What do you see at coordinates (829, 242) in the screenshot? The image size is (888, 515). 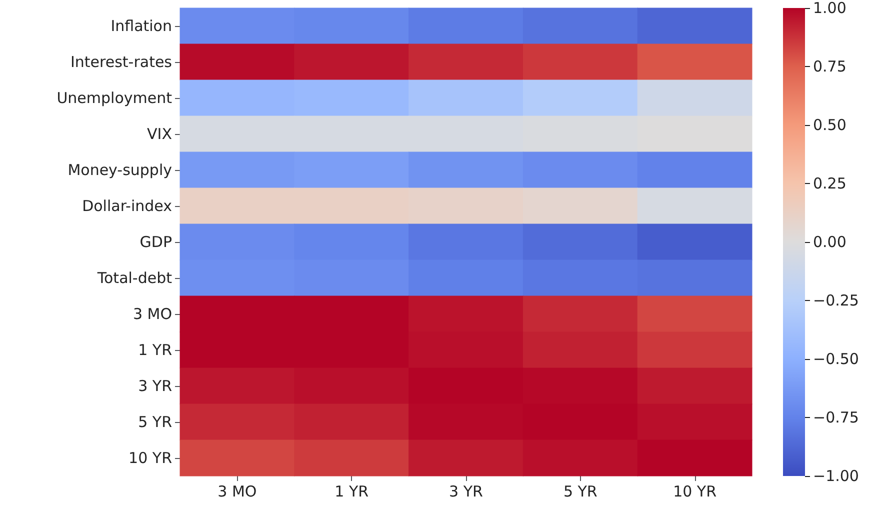 I see `color-bar-label: 0.00` at bounding box center [829, 242].